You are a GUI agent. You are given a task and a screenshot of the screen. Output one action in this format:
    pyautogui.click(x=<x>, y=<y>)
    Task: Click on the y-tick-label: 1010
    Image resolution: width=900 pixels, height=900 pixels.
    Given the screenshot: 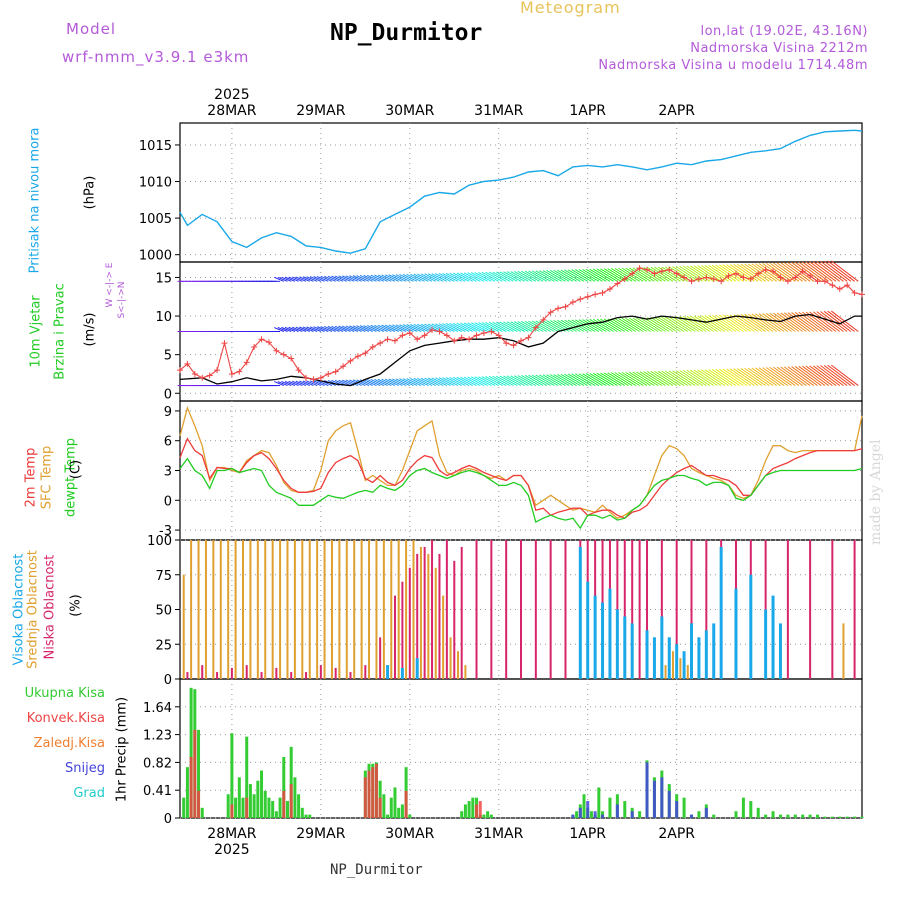 What is the action you would take?
    pyautogui.click(x=155, y=183)
    